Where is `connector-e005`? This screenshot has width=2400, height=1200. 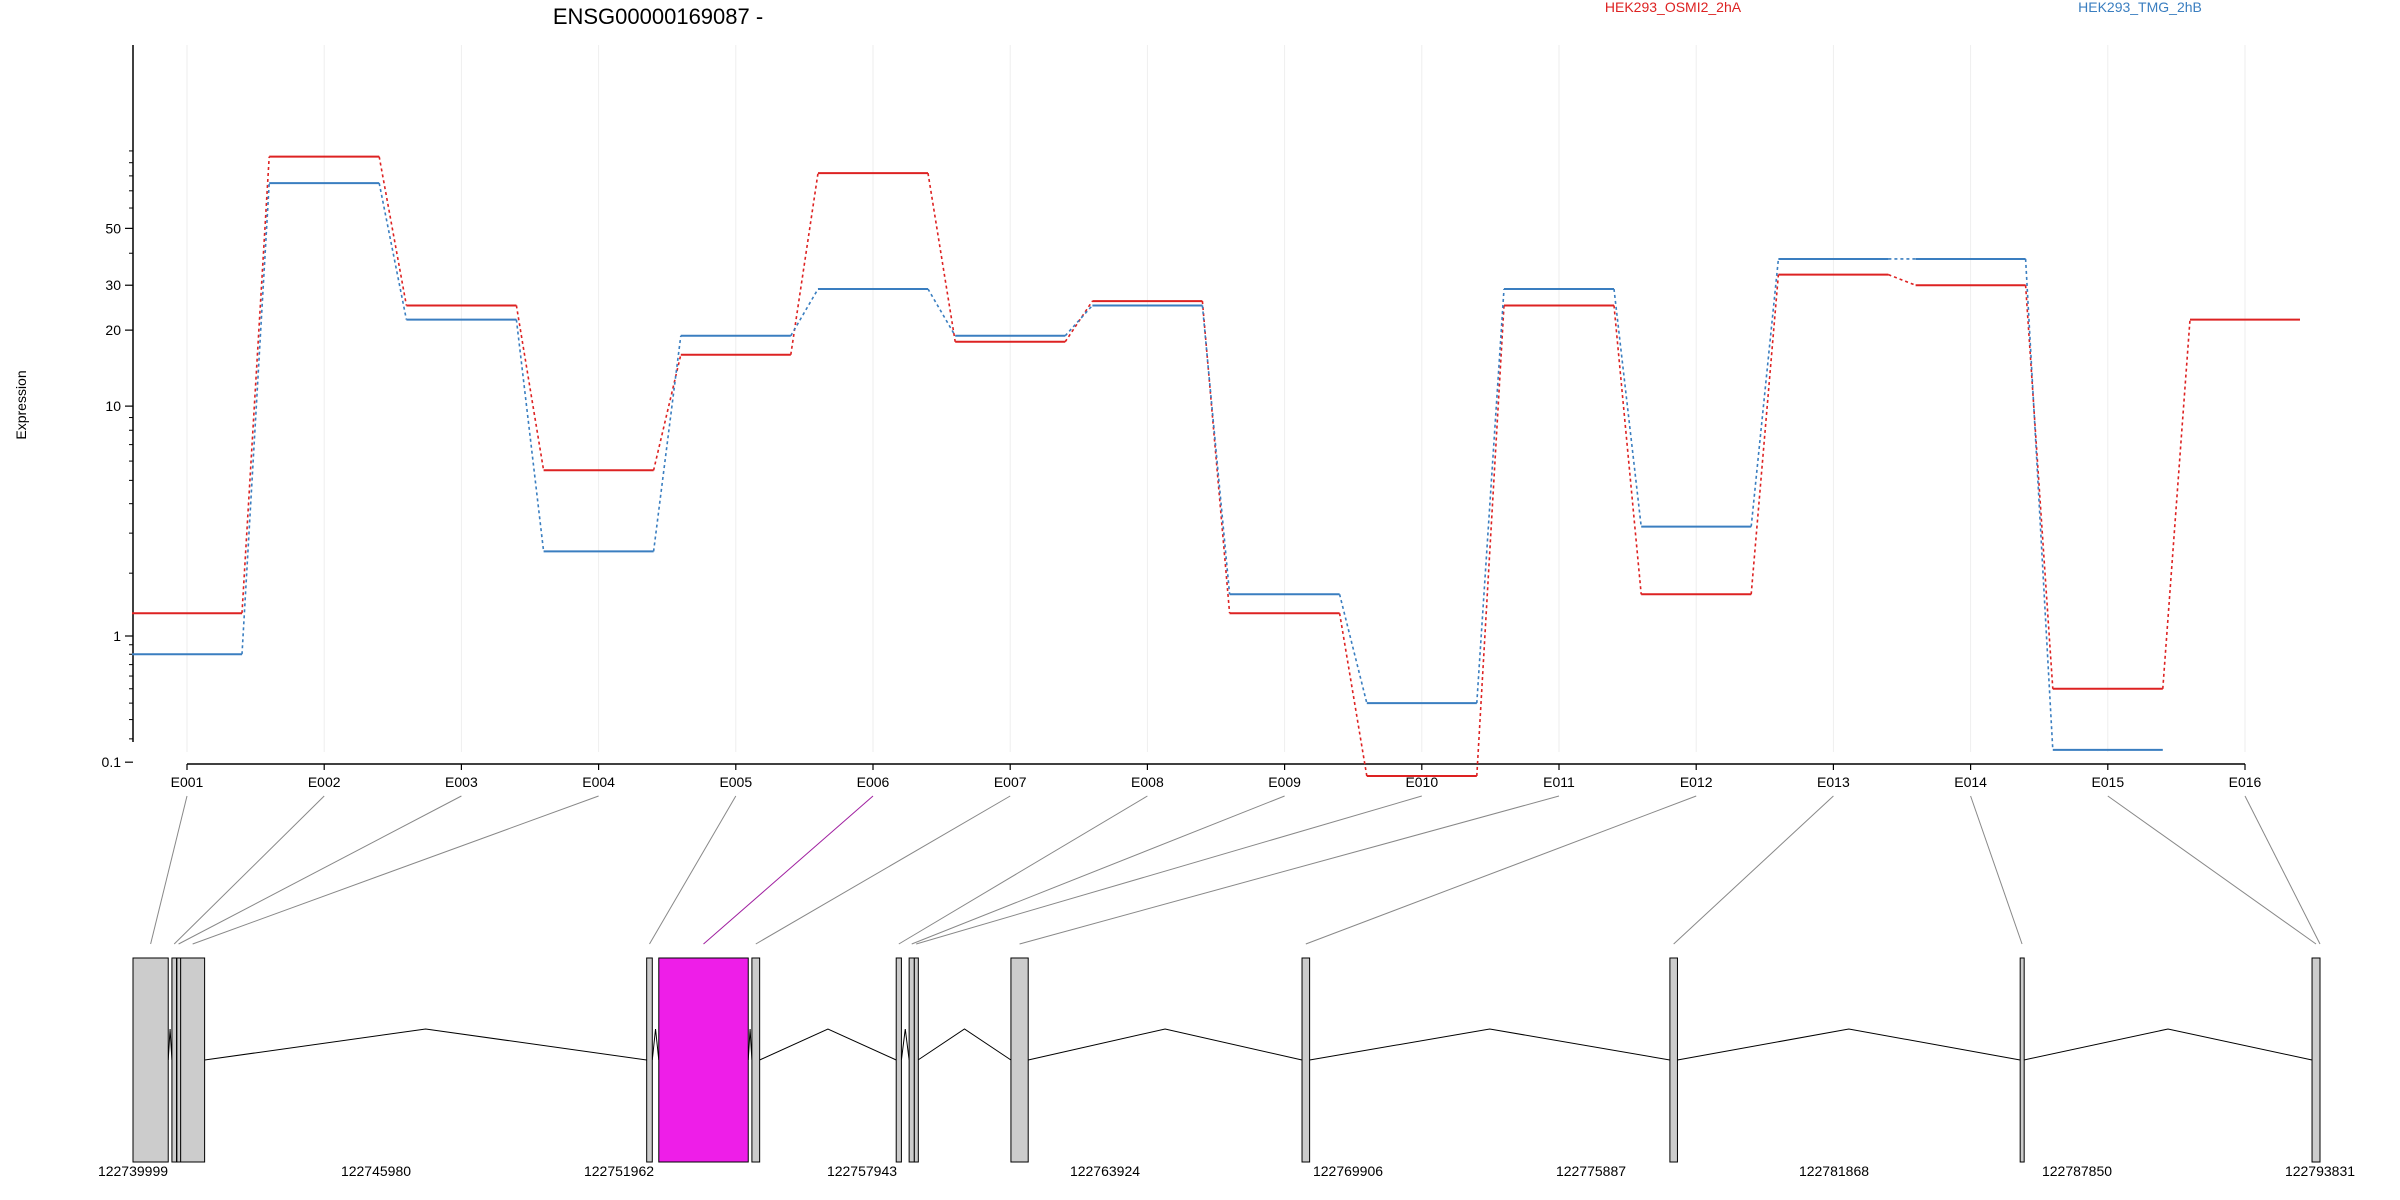
connector-e005 is located at coordinates (693, 870).